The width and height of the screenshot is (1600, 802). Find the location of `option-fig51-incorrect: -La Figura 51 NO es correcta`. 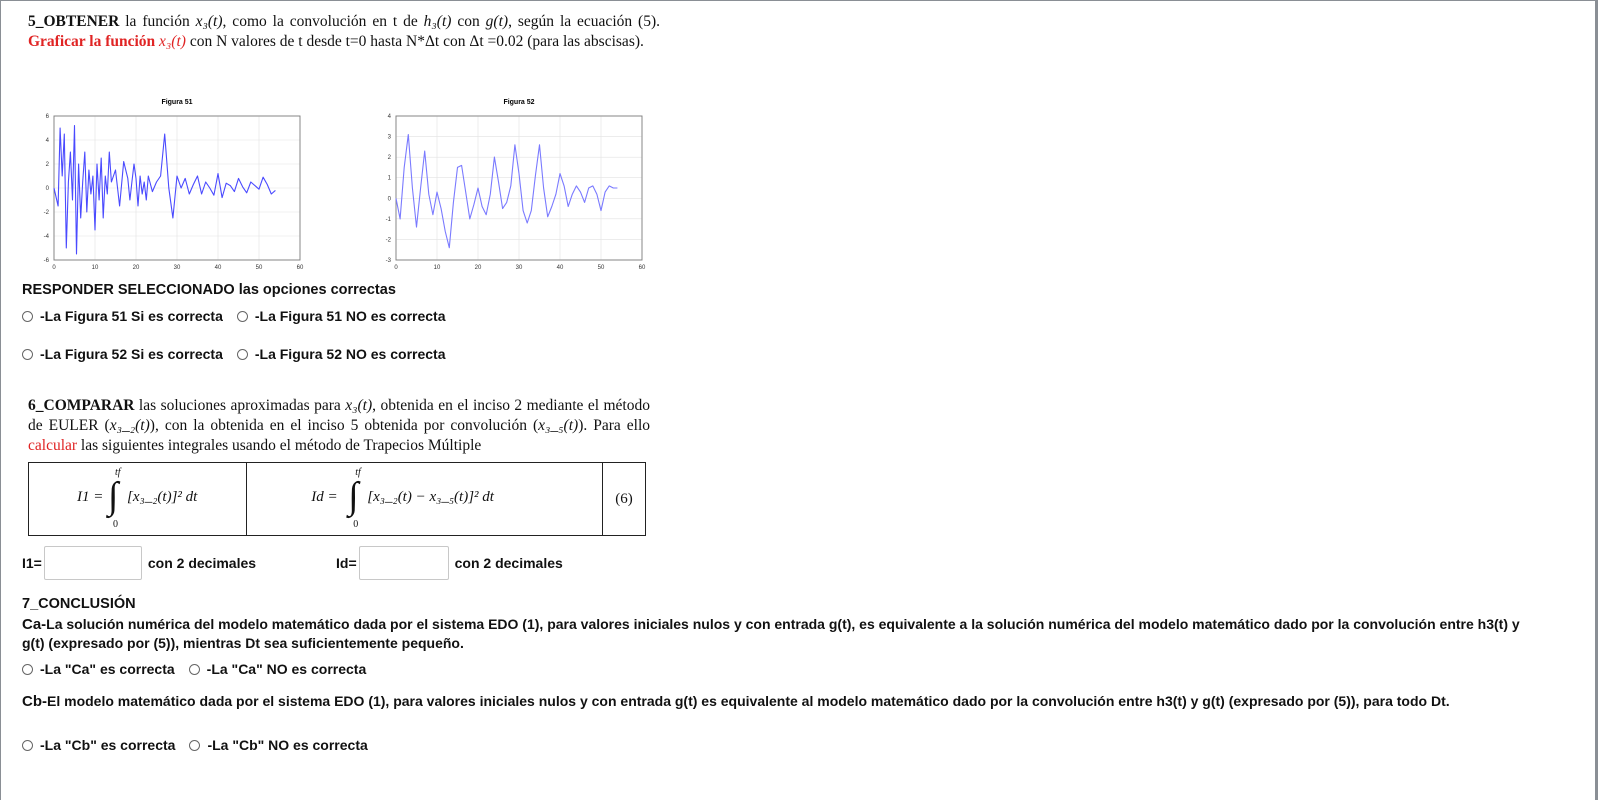

option-fig51-incorrect: -La Figura 51 NO es correcta is located at coordinates (341, 316).